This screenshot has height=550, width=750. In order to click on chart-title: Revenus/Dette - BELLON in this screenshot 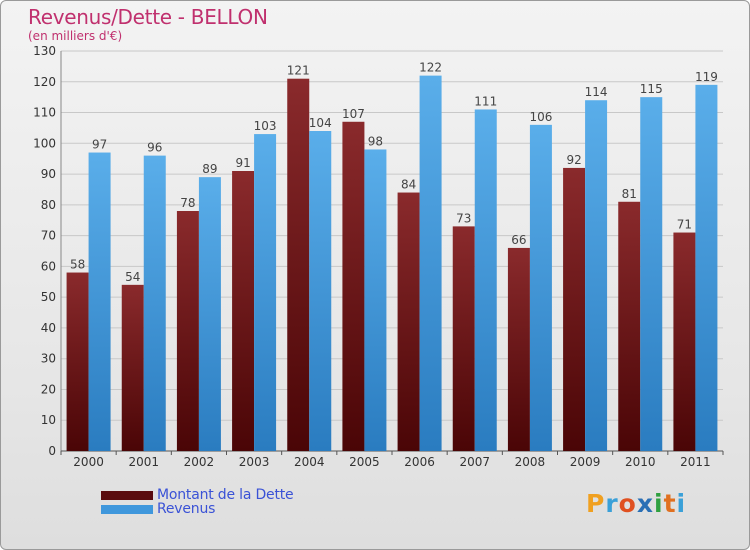, I will do `click(148, 17)`.